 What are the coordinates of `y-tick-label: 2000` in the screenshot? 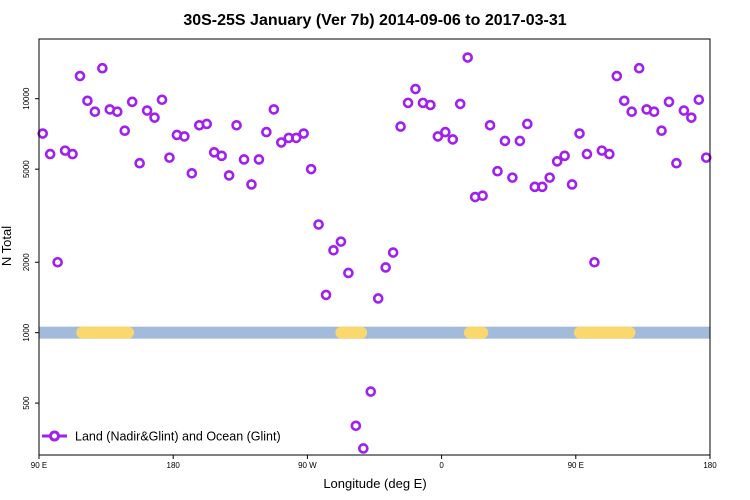 It's located at (26, 262).